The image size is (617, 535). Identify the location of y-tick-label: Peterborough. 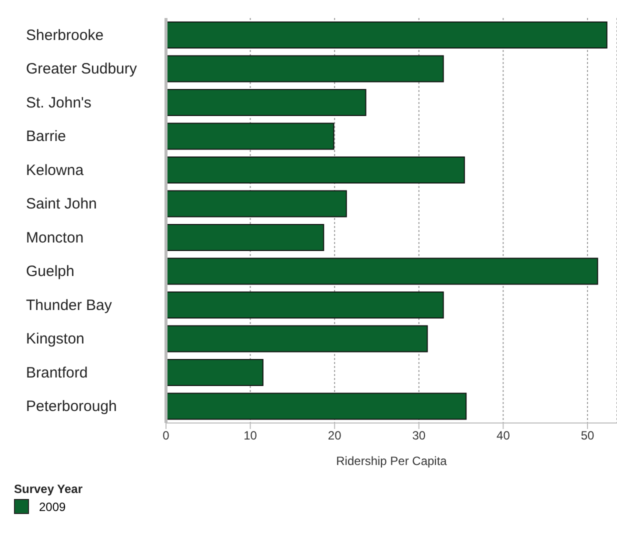
(71, 407).